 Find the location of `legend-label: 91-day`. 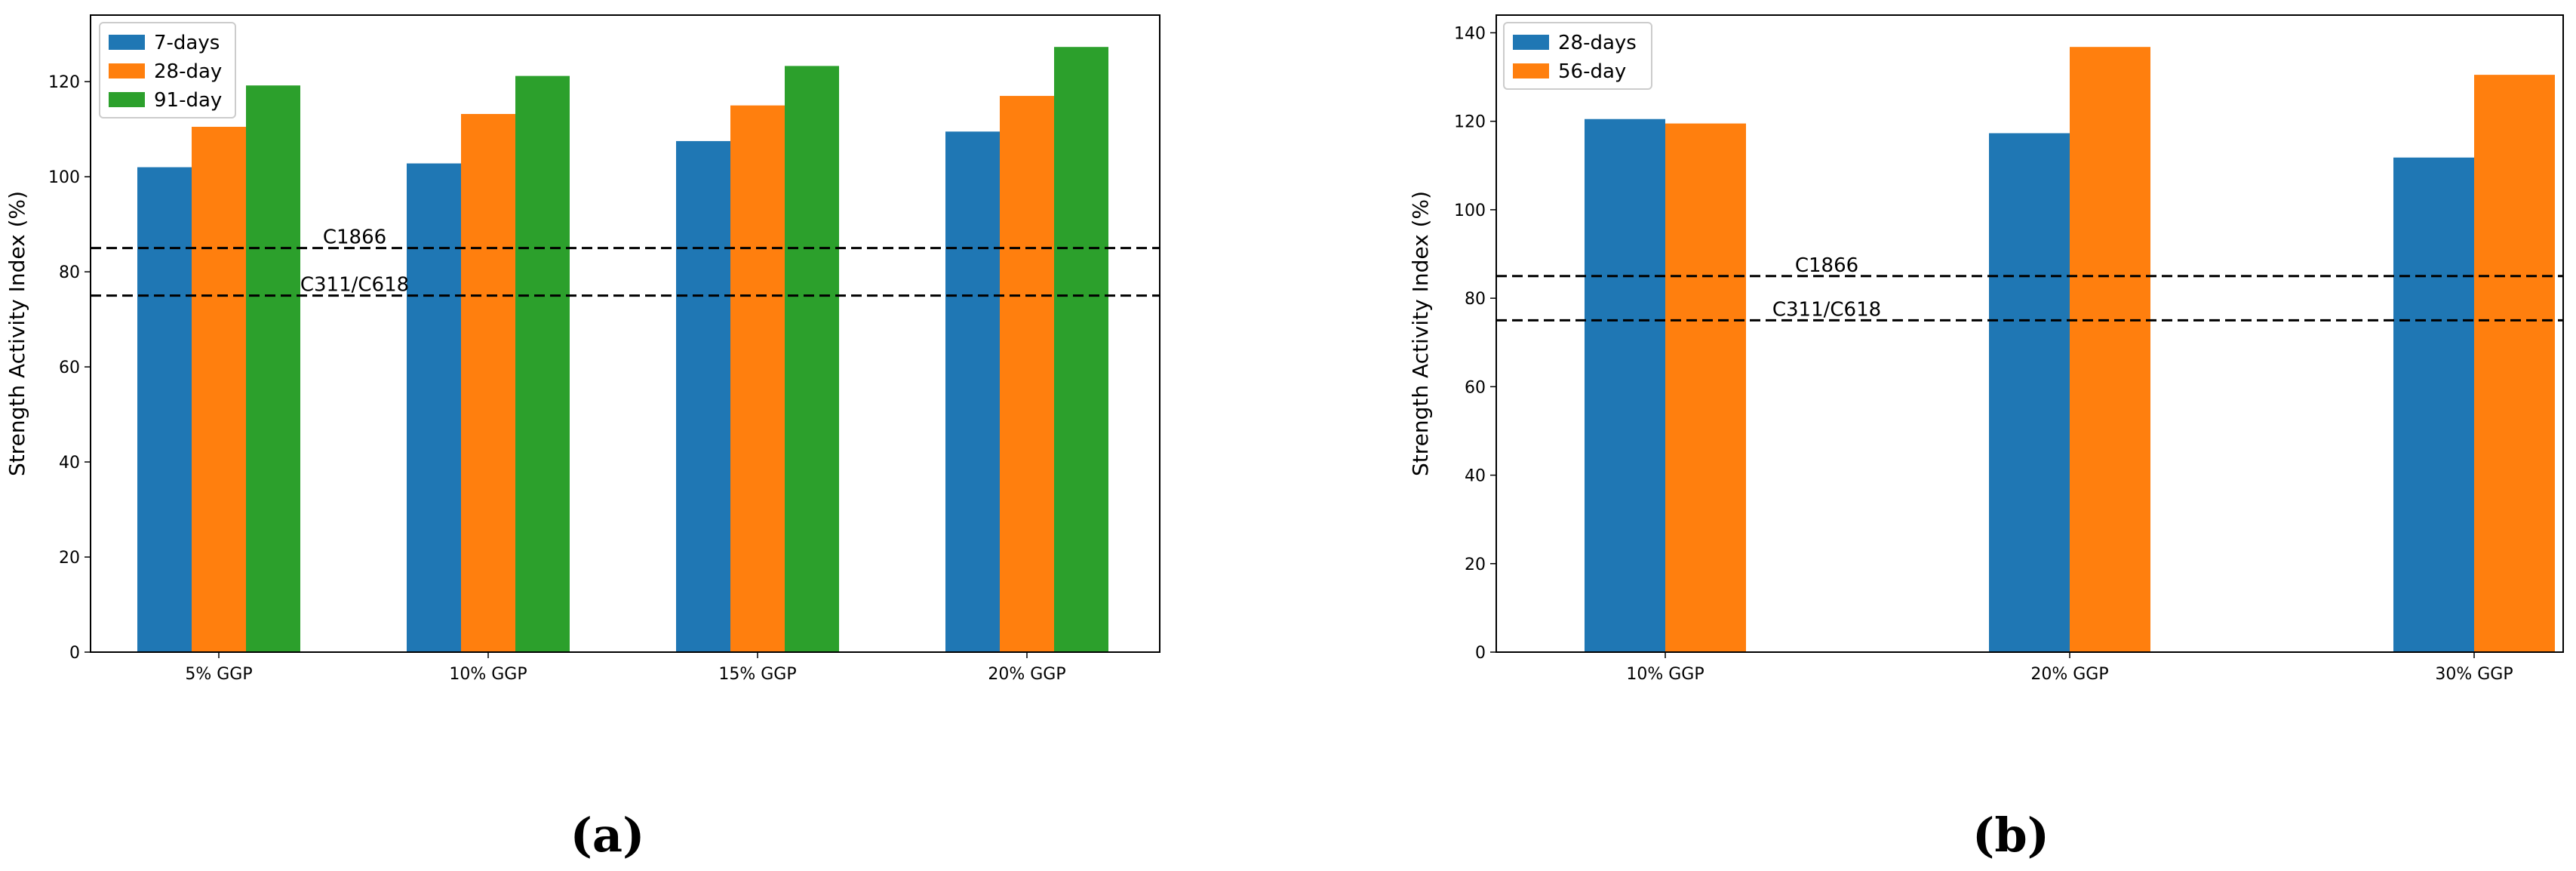

legend-label: 91-day is located at coordinates (188, 100).